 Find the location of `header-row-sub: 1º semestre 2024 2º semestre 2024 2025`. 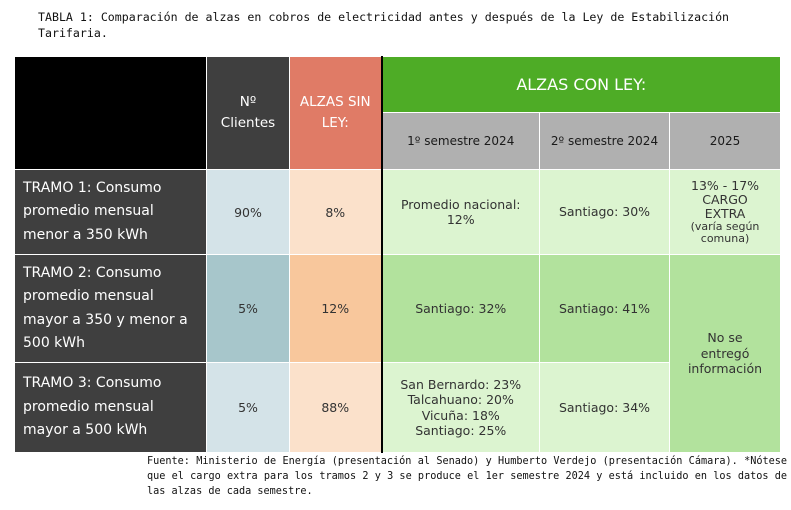

header-row-sub: 1º semestre 2024 2º semestre 2024 2025 is located at coordinates (398, 141).